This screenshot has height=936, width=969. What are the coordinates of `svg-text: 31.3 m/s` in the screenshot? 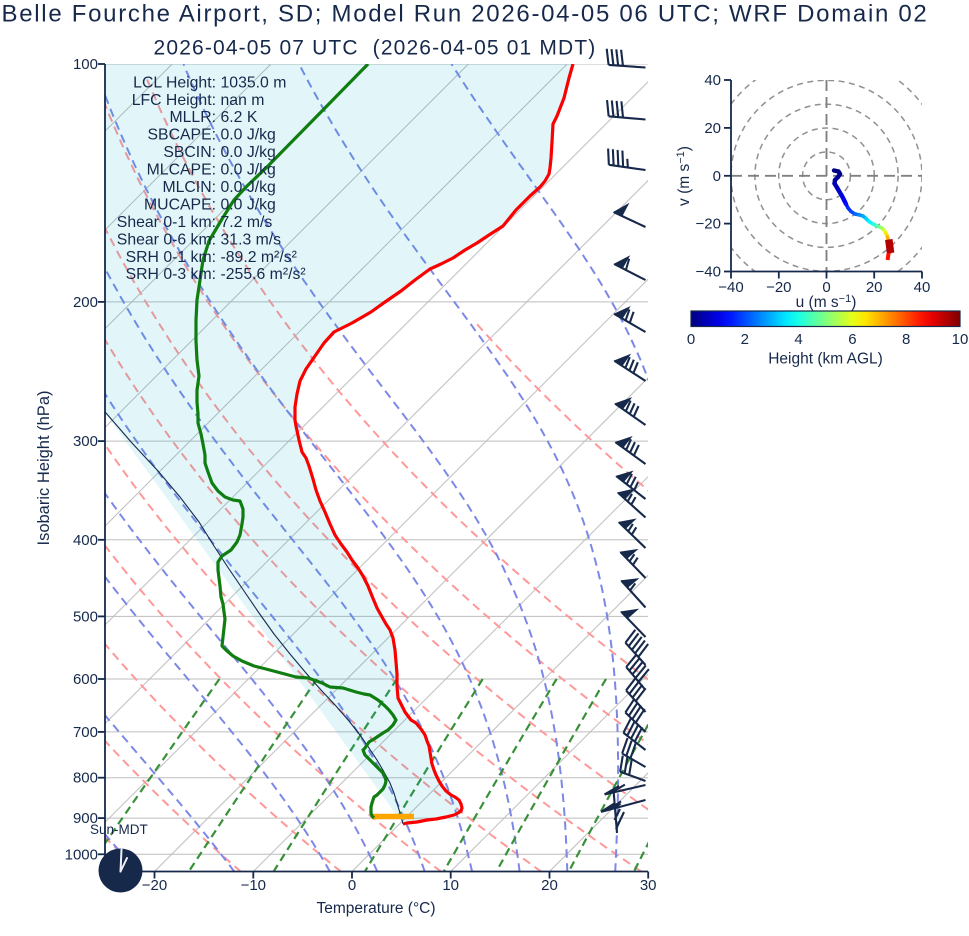 It's located at (251, 239).